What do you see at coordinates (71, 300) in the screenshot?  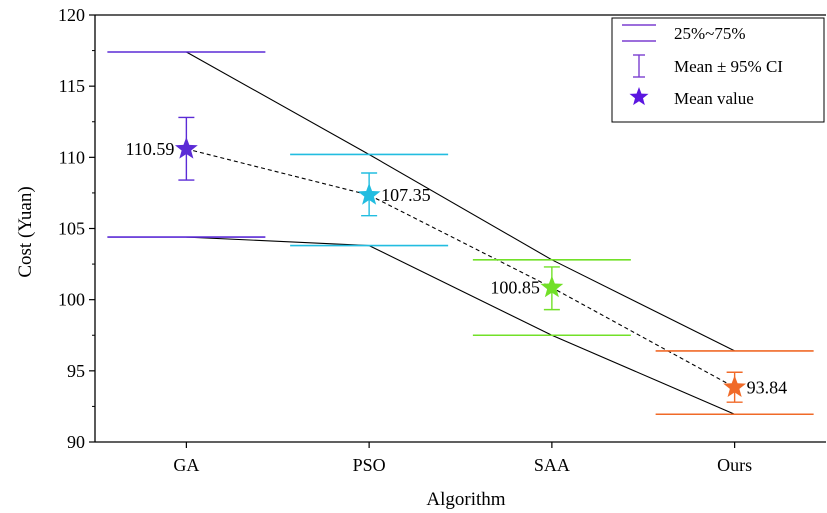 I see `y-tick-label: 100` at bounding box center [71, 300].